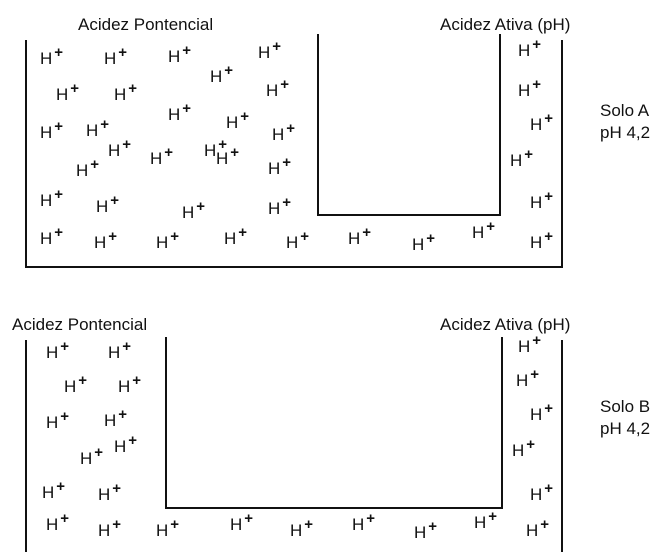 This screenshot has width=671, height=552. What do you see at coordinates (79, 324) in the screenshot?
I see `panel-b-potential-acidity-label: Acidez Pontencial` at bounding box center [79, 324].